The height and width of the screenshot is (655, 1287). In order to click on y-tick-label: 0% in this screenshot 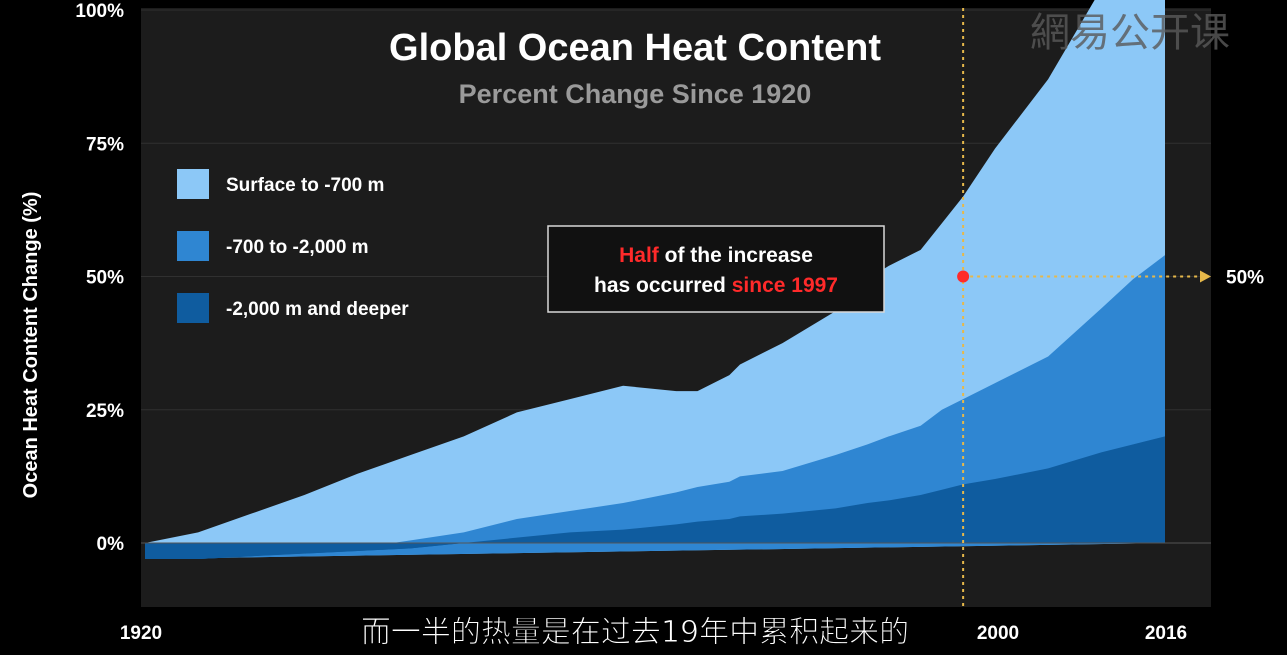, I will do `click(111, 544)`.